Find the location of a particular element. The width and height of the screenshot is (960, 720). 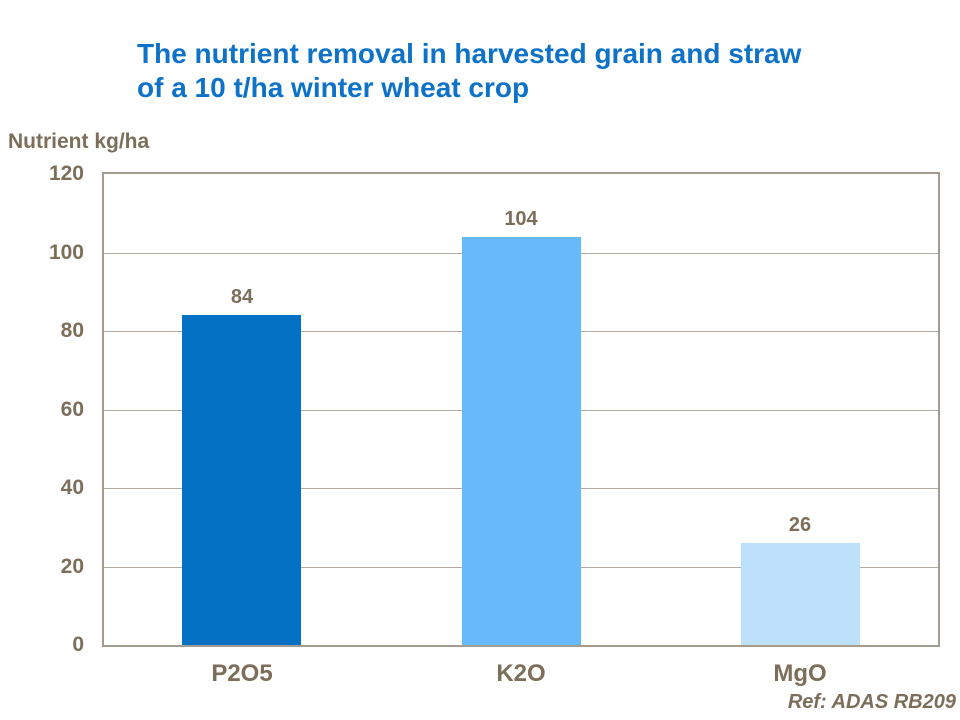

bar-k2o is located at coordinates (521, 441).